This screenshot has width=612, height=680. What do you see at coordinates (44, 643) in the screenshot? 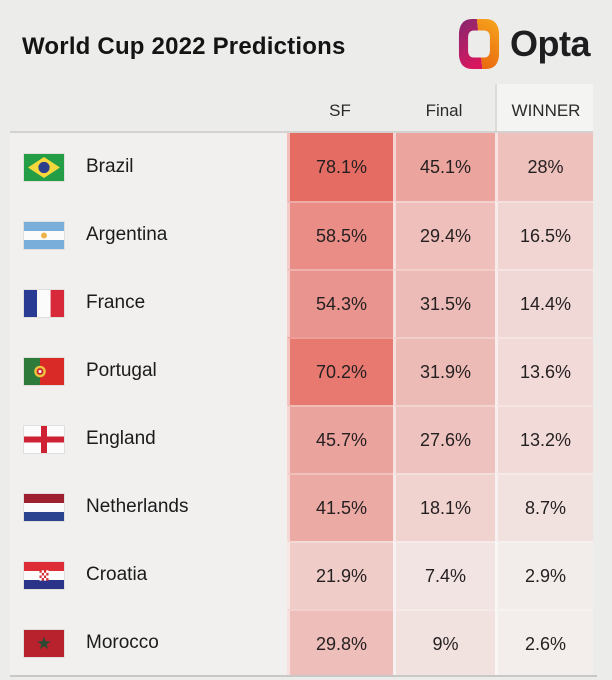
I see `flag-icon-morocco` at bounding box center [44, 643].